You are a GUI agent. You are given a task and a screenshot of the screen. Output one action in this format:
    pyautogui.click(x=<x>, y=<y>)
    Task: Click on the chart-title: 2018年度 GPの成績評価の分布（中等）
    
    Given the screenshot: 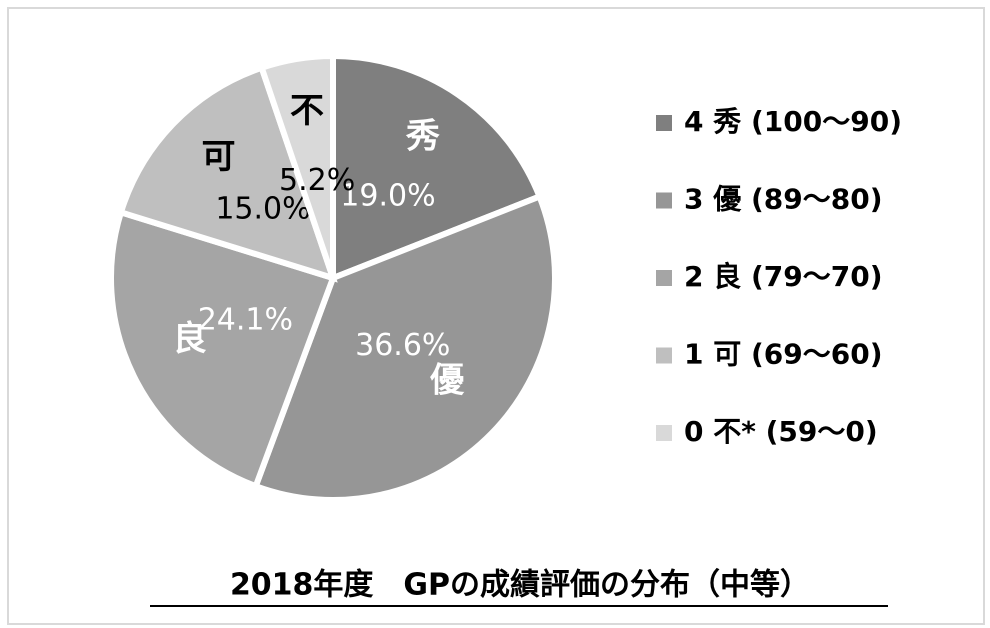 What is the action you would take?
    pyautogui.click(x=520, y=585)
    